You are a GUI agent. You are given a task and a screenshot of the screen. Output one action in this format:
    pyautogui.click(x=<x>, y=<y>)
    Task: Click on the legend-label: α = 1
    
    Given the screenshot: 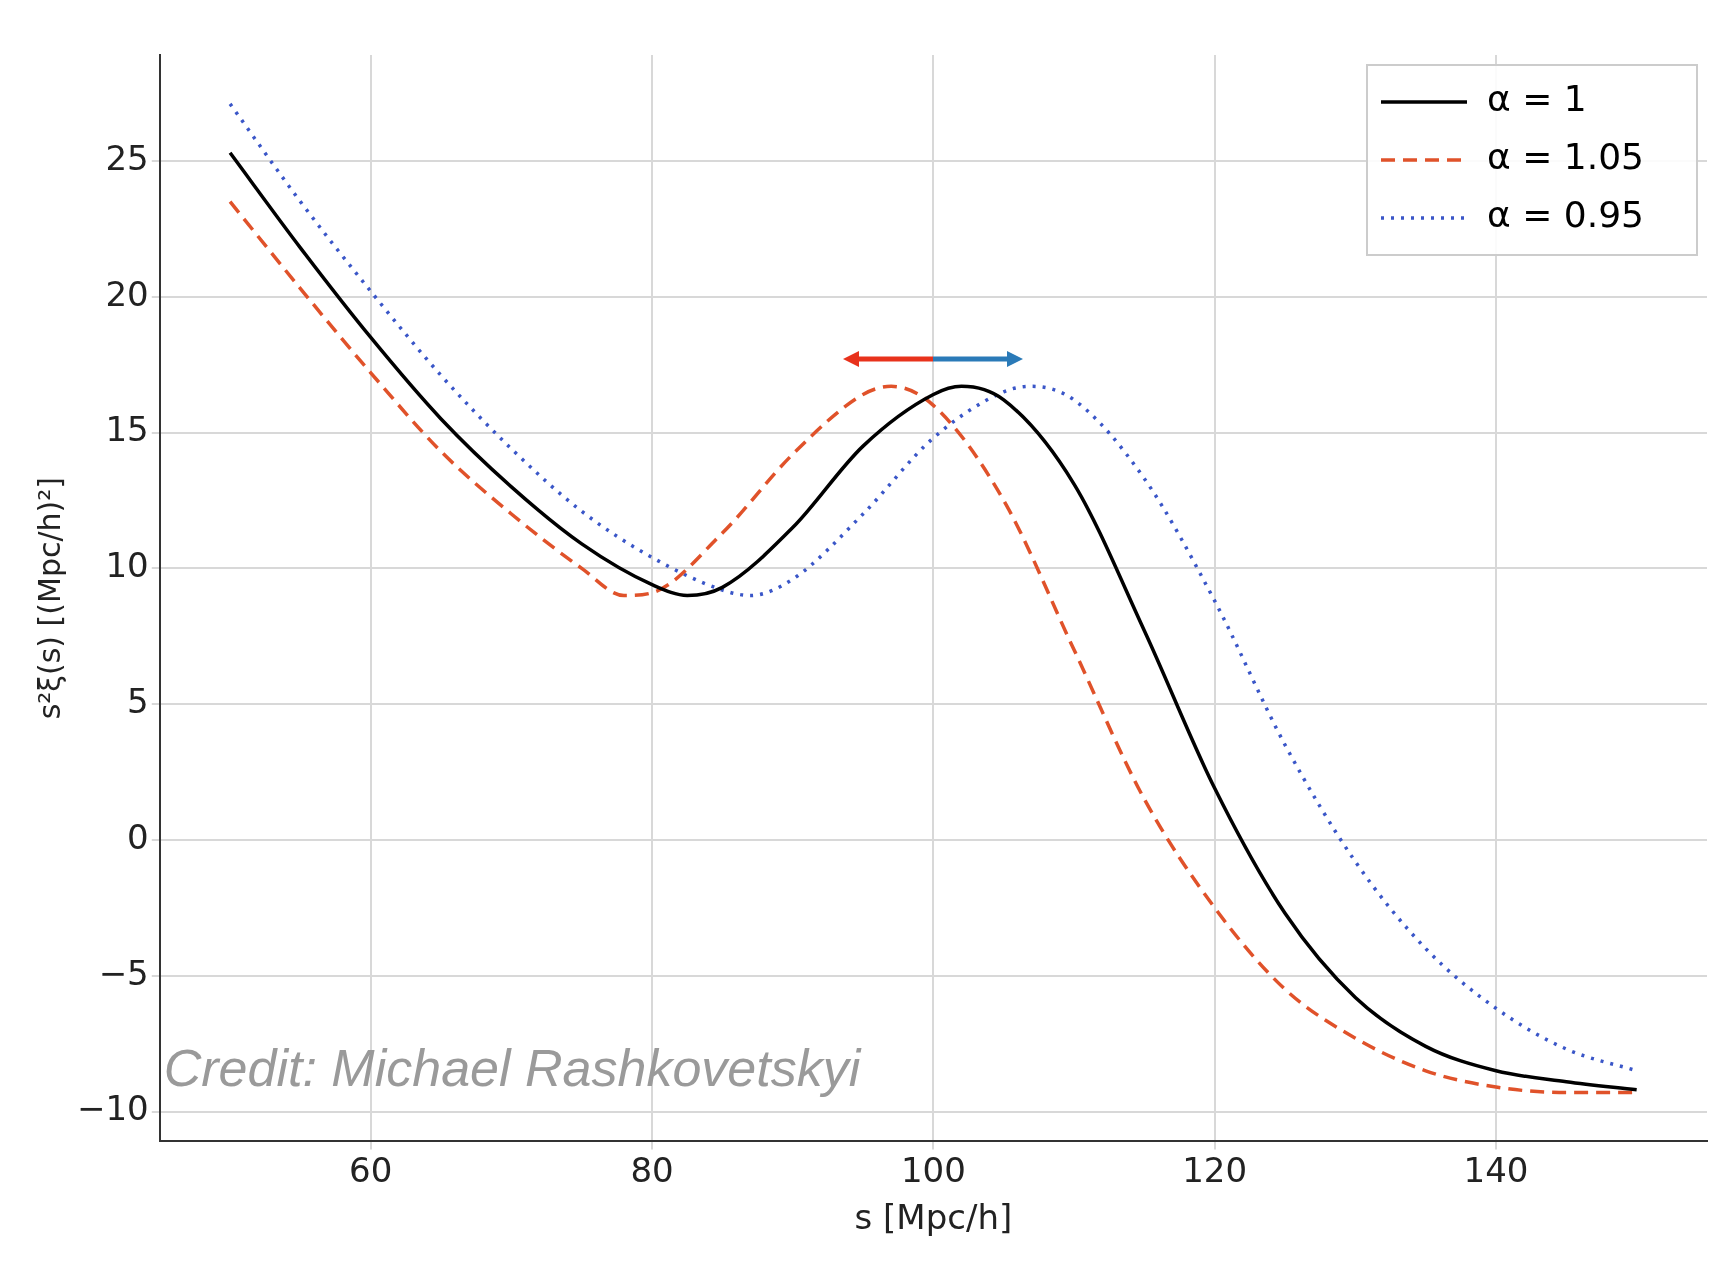 What is the action you would take?
    pyautogui.click(x=1537, y=99)
    